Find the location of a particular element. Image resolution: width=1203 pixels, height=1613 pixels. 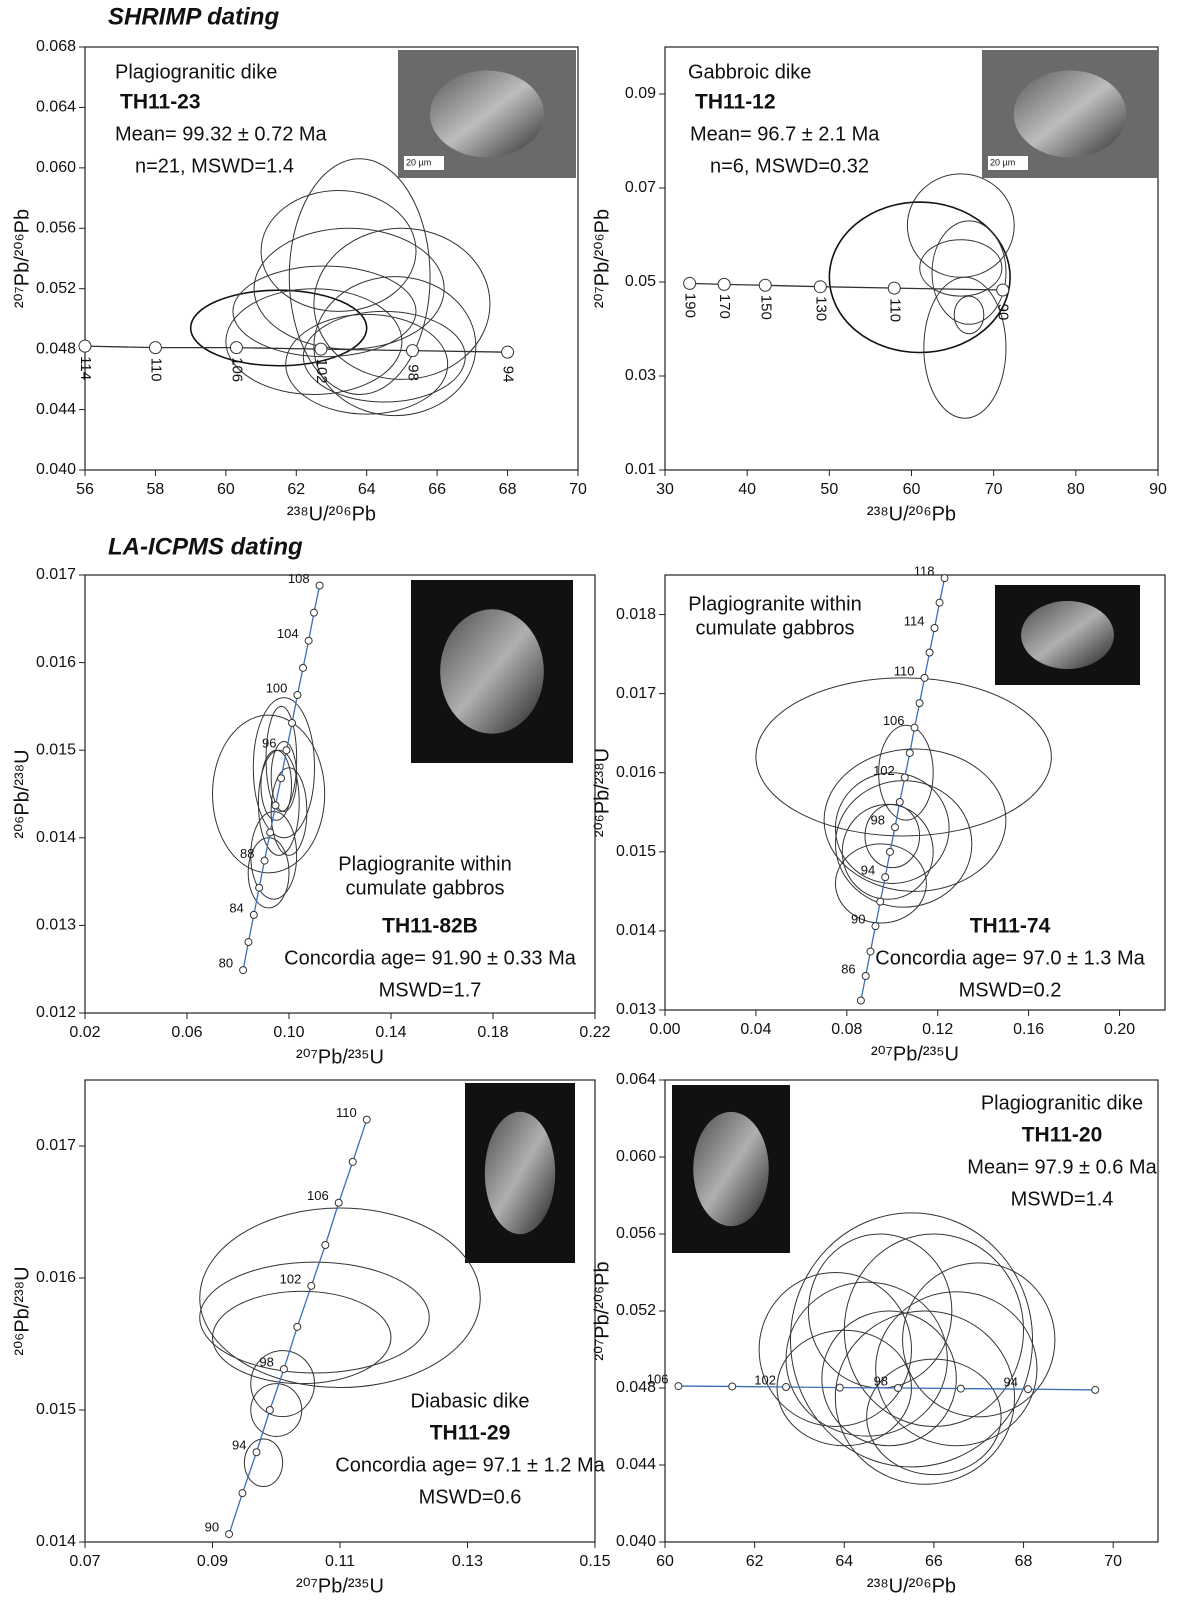

y-tick-label: 0.013 is located at coordinates (56, 925).